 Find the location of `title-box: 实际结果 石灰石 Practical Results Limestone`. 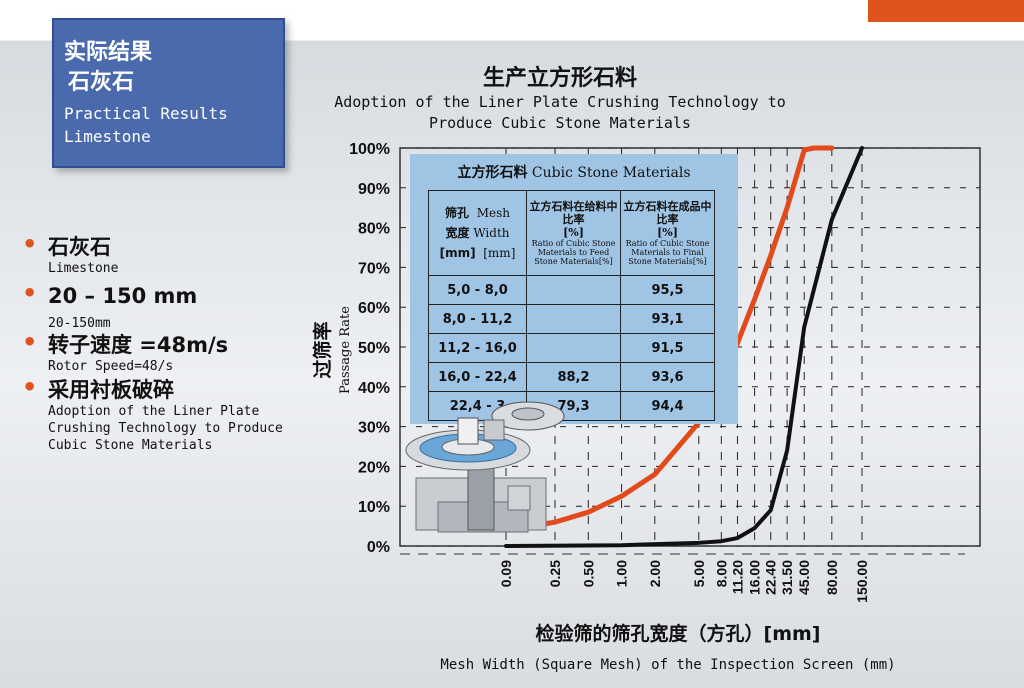

title-box: 实际结果 石灰石 Practical Results Limestone is located at coordinates (168, 93).